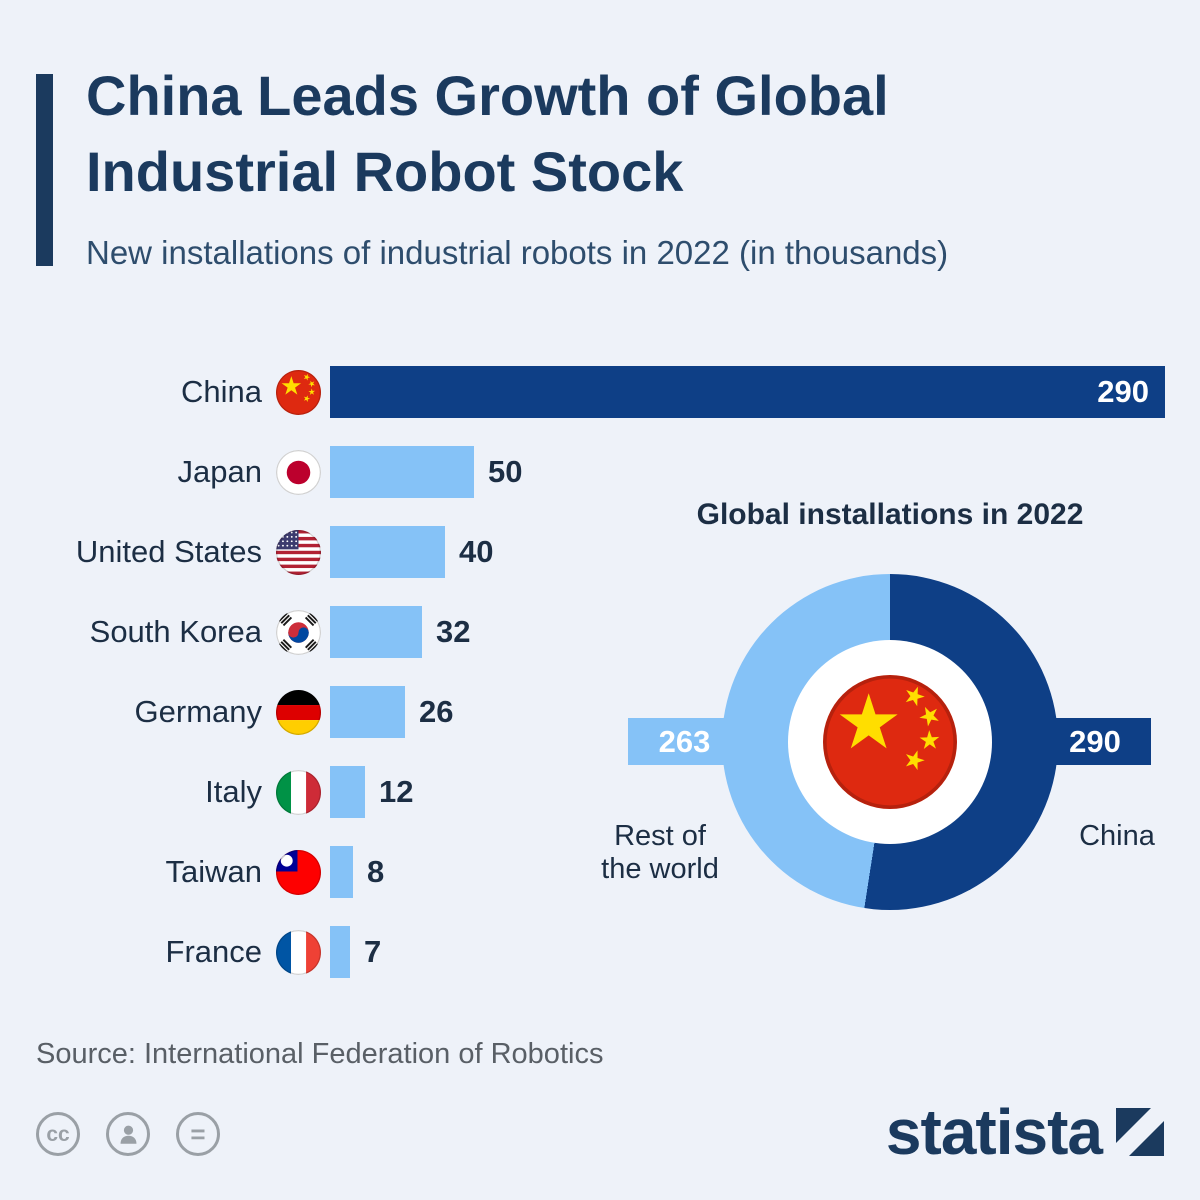 Image resolution: width=1200 pixels, height=1200 pixels. Describe the element at coordinates (221, 391) in the screenshot. I see `country-label: China` at that location.